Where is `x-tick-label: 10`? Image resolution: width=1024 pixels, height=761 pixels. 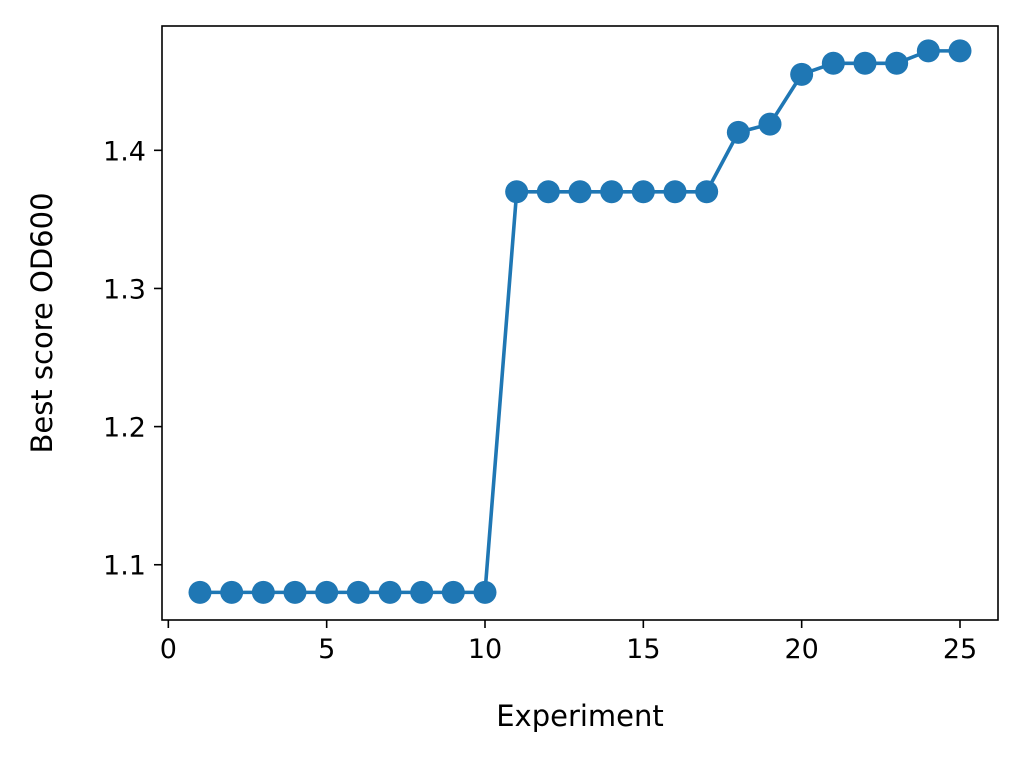
x-tick-label: 10 is located at coordinates (485, 649).